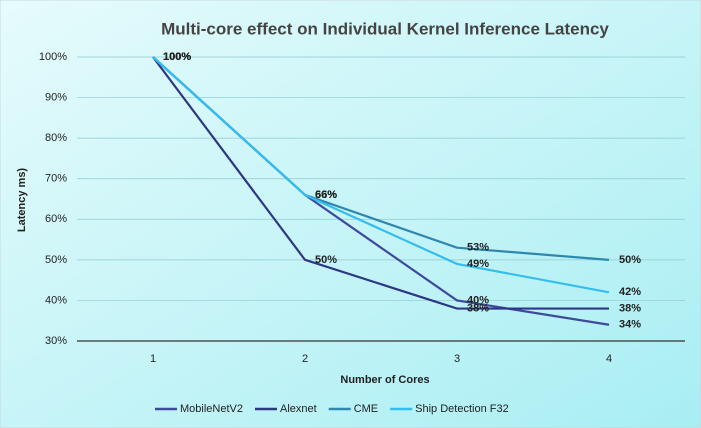  I want to click on y-tick-label: 50%, so click(56, 260).